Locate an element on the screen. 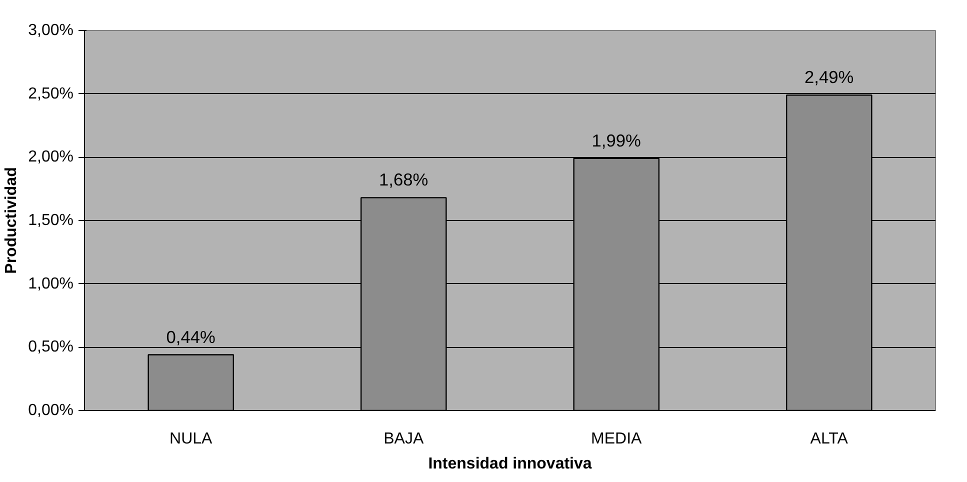 This screenshot has height=482, width=967. x-tick-label: ALTA is located at coordinates (829, 439).